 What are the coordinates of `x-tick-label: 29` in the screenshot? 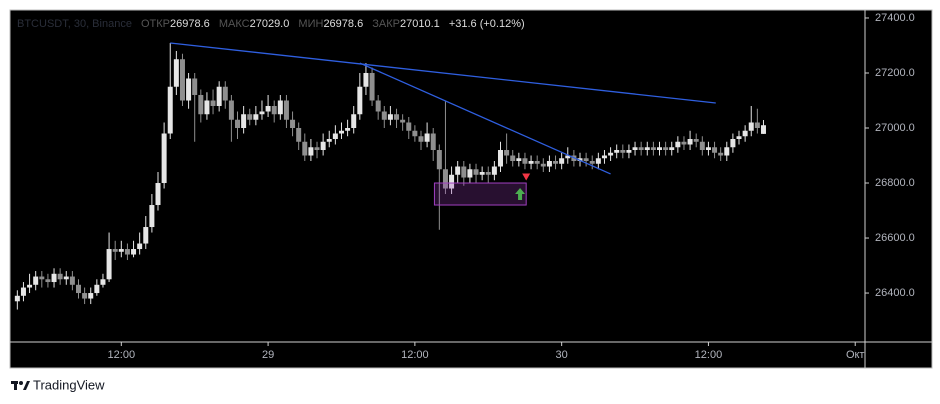 It's located at (268, 355).